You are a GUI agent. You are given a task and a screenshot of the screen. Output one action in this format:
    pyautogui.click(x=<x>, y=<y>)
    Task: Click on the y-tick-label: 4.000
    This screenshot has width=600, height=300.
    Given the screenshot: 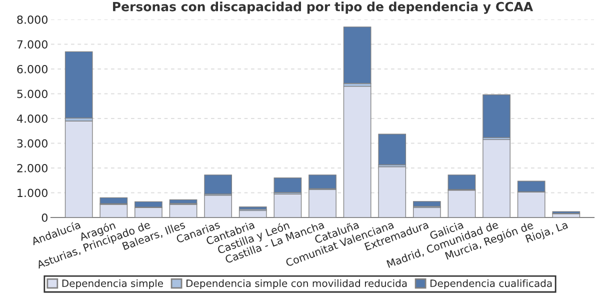 What is the action you would take?
    pyautogui.click(x=32, y=118)
    